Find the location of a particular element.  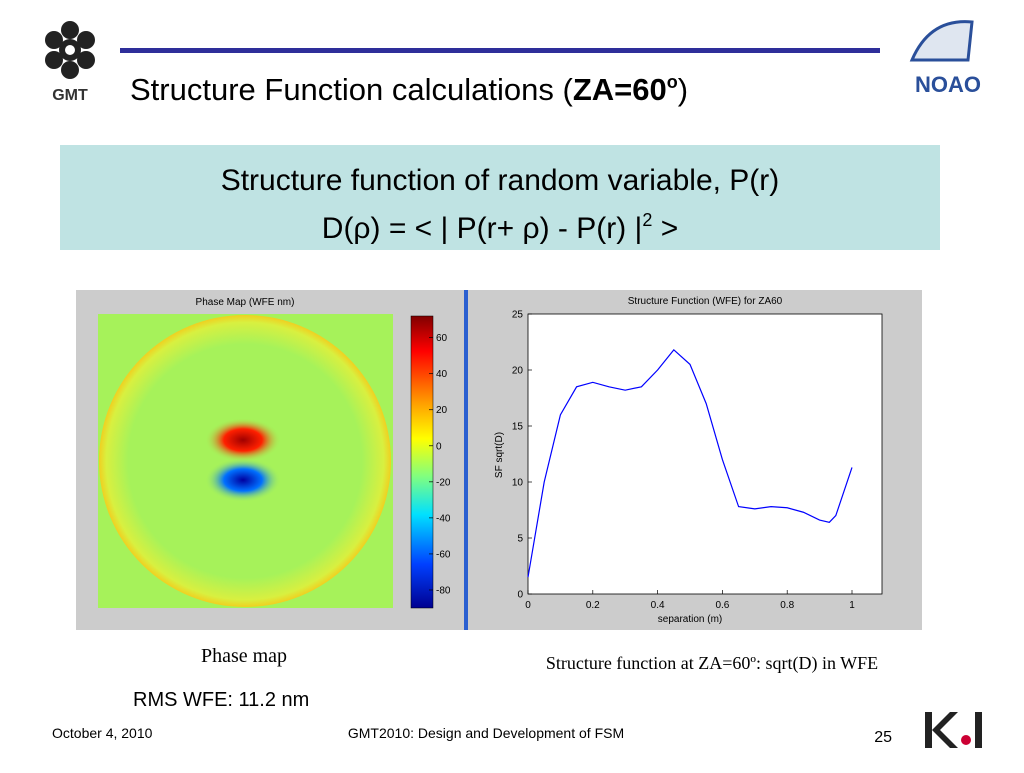

t: ) is located at coordinates (683, 89).